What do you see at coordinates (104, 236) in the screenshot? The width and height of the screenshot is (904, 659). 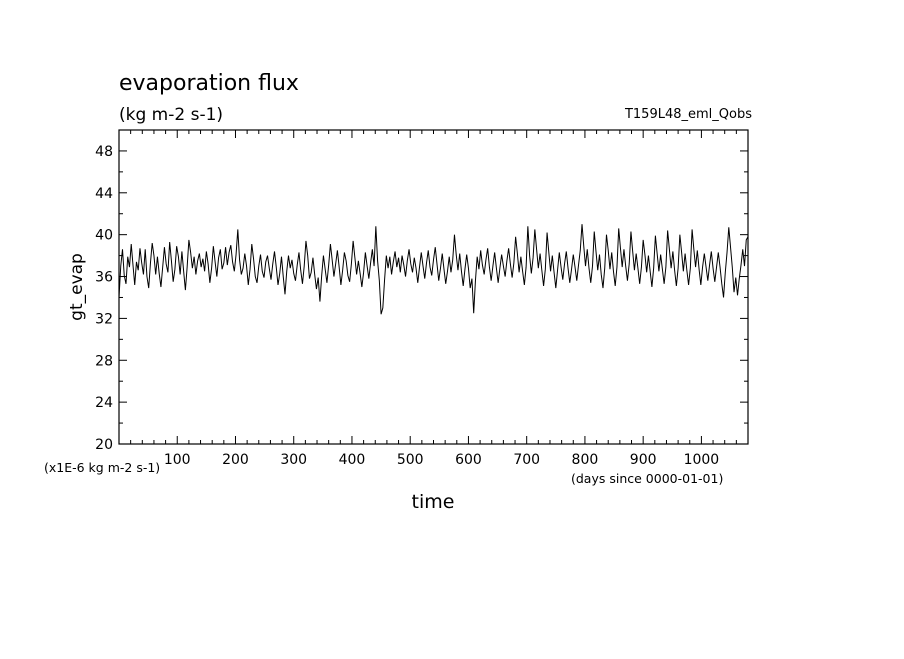 I see `y-tick-label: 40` at bounding box center [104, 236].